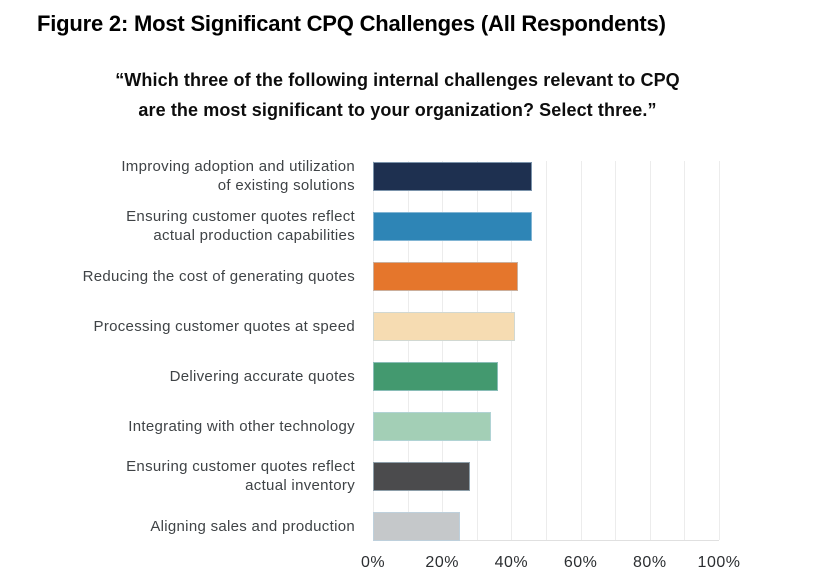  Describe the element at coordinates (241, 426) in the screenshot. I see `category-label: Integrating with other technology` at that location.